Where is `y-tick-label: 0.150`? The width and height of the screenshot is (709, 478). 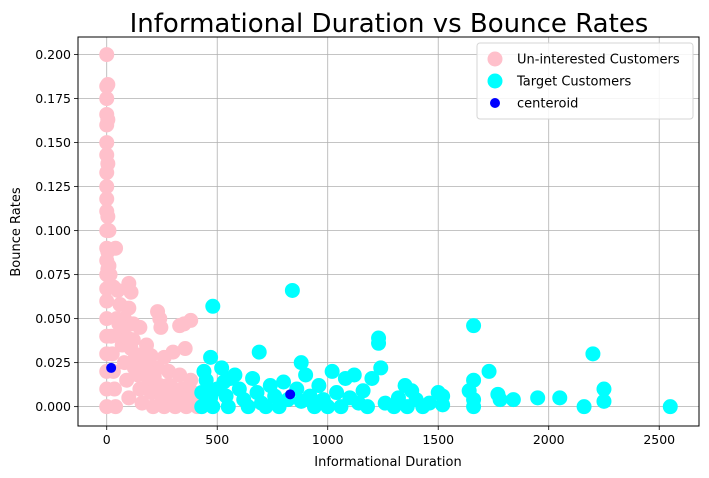 y-tick-label: 0.150 is located at coordinates (53, 142).